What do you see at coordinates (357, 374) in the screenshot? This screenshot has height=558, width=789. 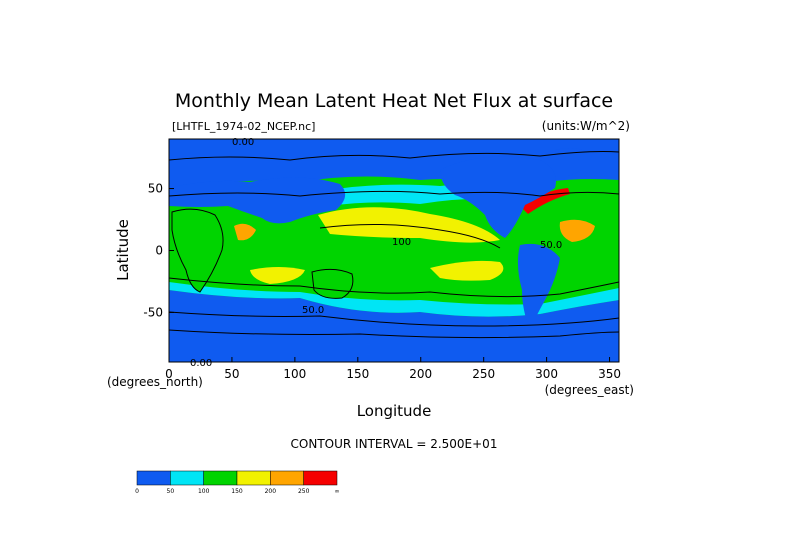 I see `x-tick-label: 150` at bounding box center [357, 374].